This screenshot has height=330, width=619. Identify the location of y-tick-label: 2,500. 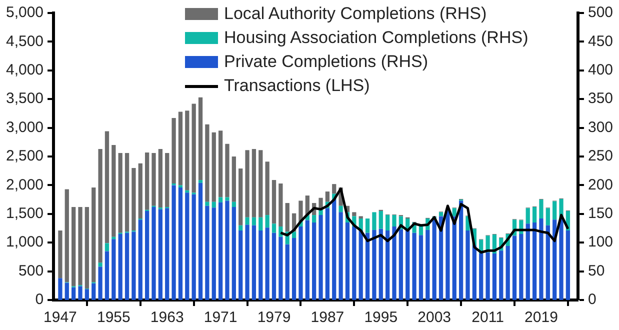
(25, 156).